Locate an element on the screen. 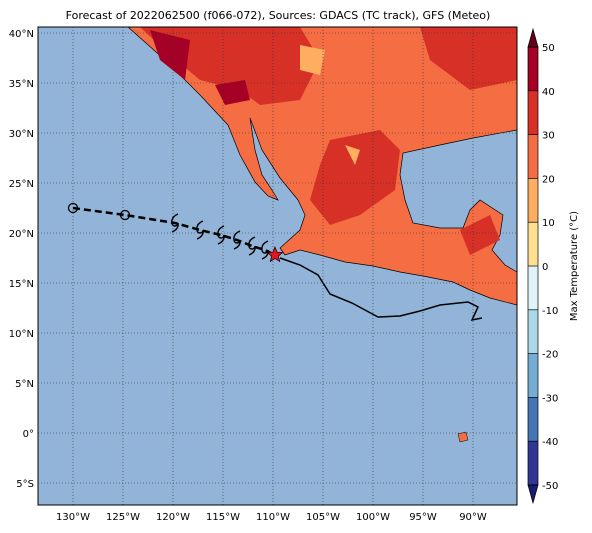  land-hotter is located at coordinates (200, 67).